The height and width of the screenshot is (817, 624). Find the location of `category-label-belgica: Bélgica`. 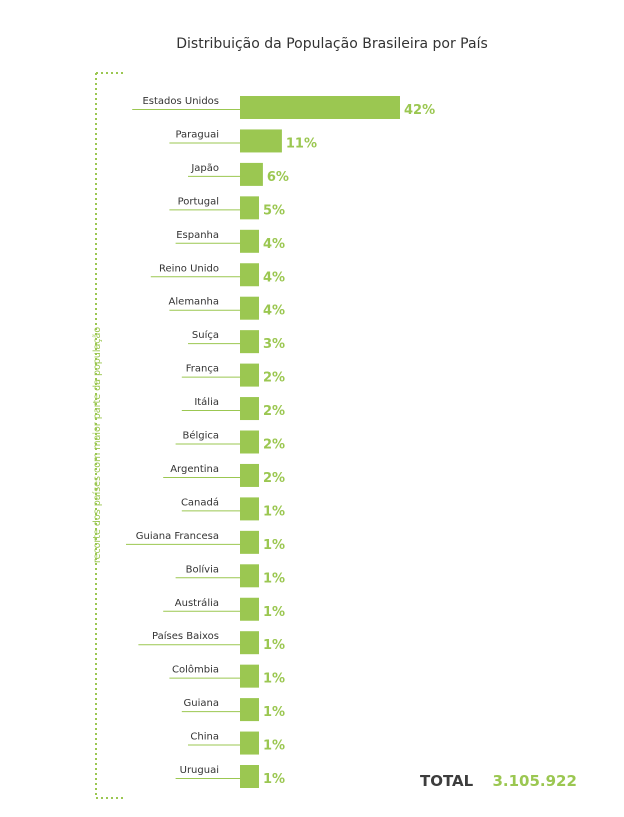

category-label-belgica: Bélgica is located at coordinates (200, 436).